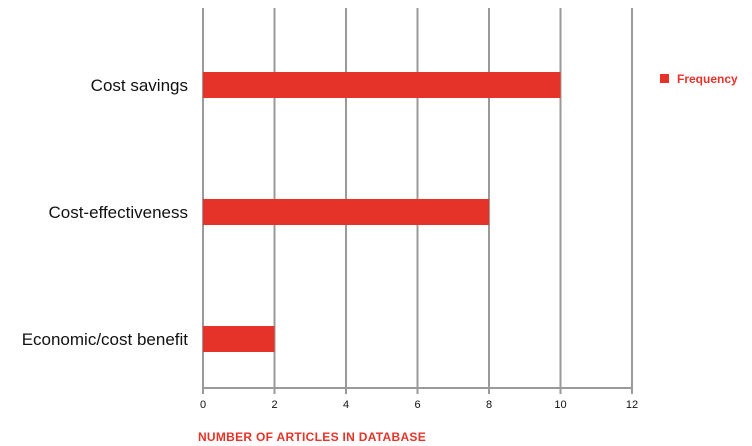 The width and height of the screenshot is (752, 446). I want to click on bar-cost-savings, so click(382, 85).